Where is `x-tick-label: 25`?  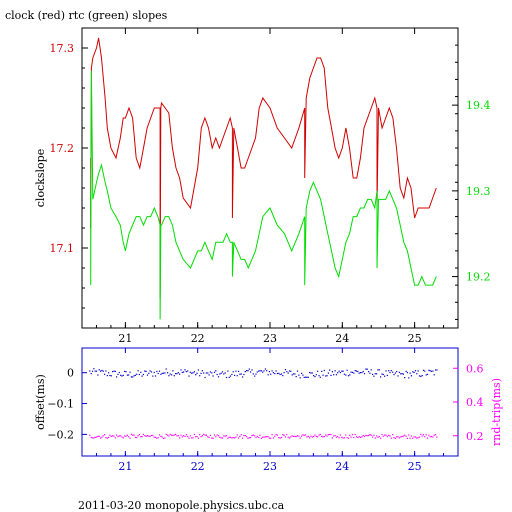
x-tick-label: 25 is located at coordinates (415, 466).